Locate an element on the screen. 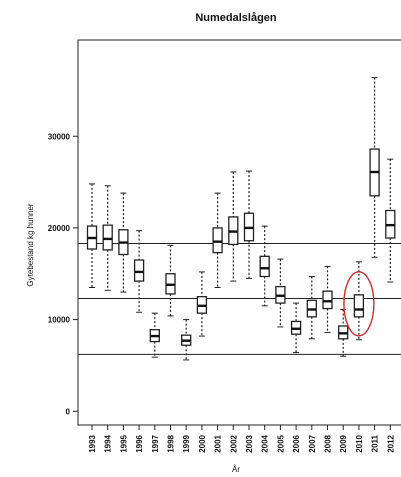 The height and width of the screenshot is (477, 401). x-tick-label-1997: 1997 is located at coordinates (155, 443).